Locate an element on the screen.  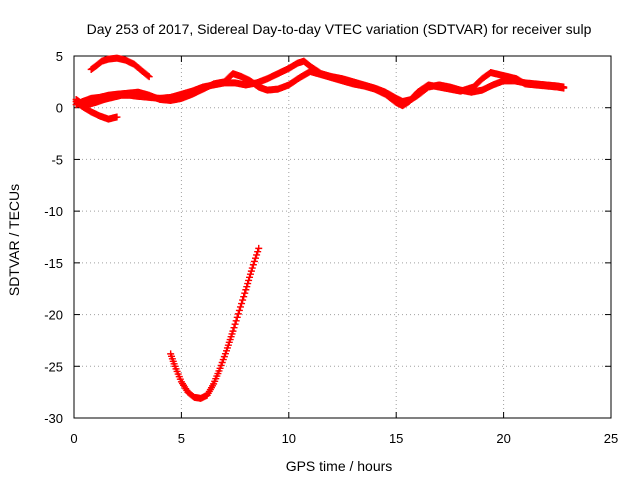
x-tick-label: 15 is located at coordinates (396, 438).